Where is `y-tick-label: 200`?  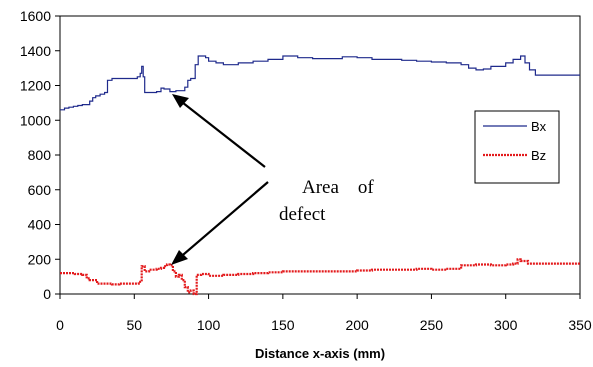
y-tick-label: 200 is located at coordinates (40, 259).